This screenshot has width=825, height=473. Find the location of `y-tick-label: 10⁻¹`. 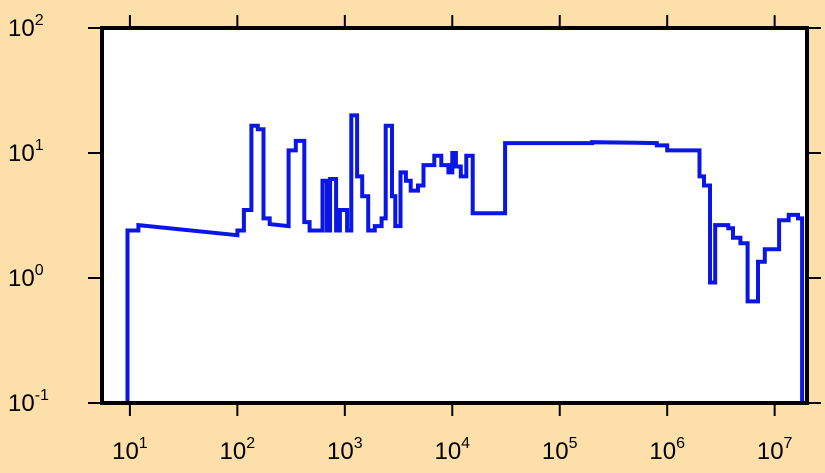

y-tick-label: 10⁻¹ is located at coordinates (28, 402).